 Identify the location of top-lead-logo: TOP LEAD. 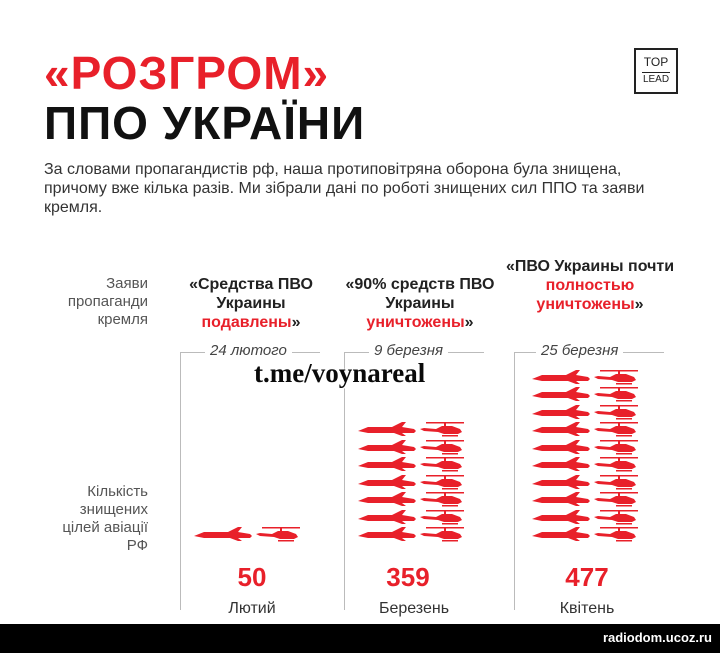
(656, 71).